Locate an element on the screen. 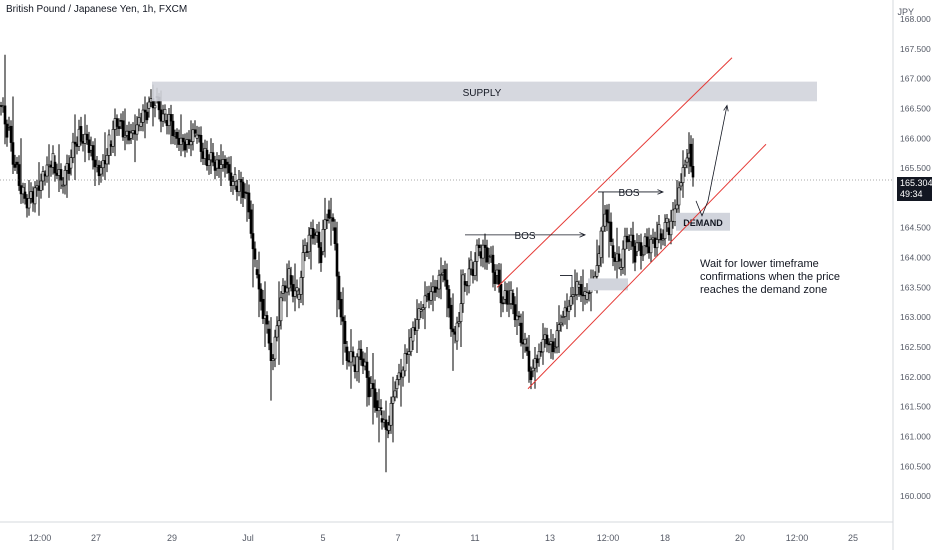 This screenshot has height=550, width=932. price-tick-label: 164.000 is located at coordinates (915, 258).